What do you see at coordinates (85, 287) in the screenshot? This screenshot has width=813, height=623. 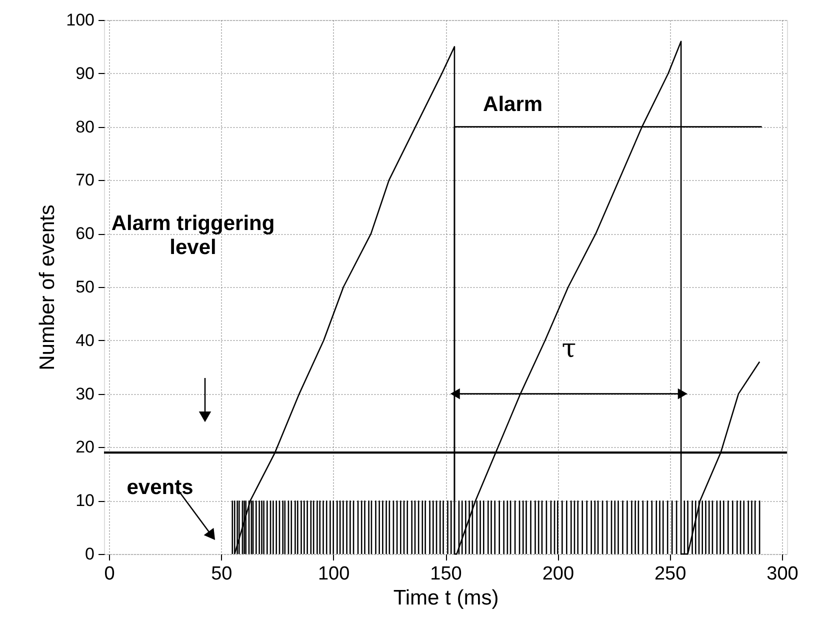 I see `y-tick-label: 50` at bounding box center [85, 287].